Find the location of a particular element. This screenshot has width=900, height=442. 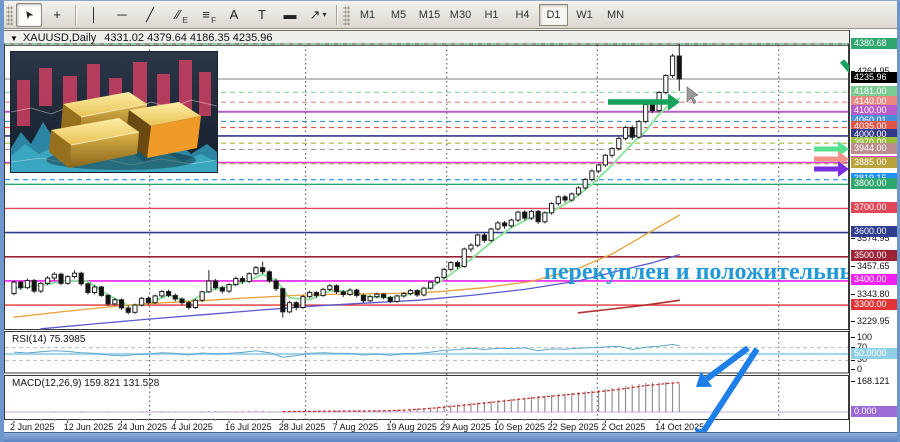

vertical-line-icon: │ is located at coordinates (94, 14).